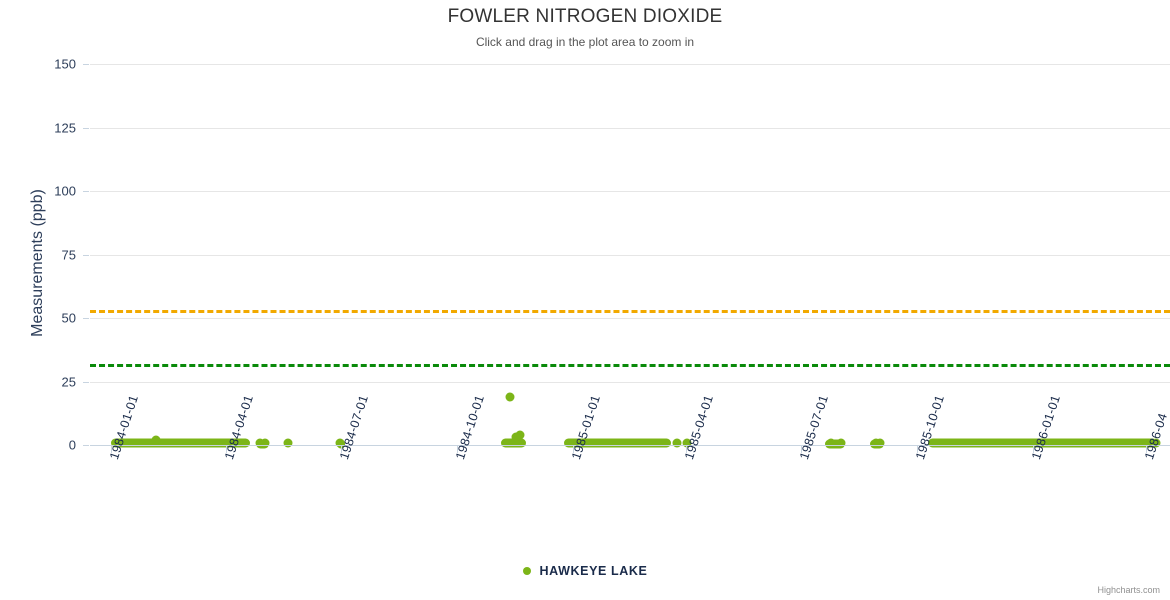 This screenshot has width=1170, height=600. I want to click on legend-item-hawkeye-lake: HAWKEYE LAKE, so click(585, 571).